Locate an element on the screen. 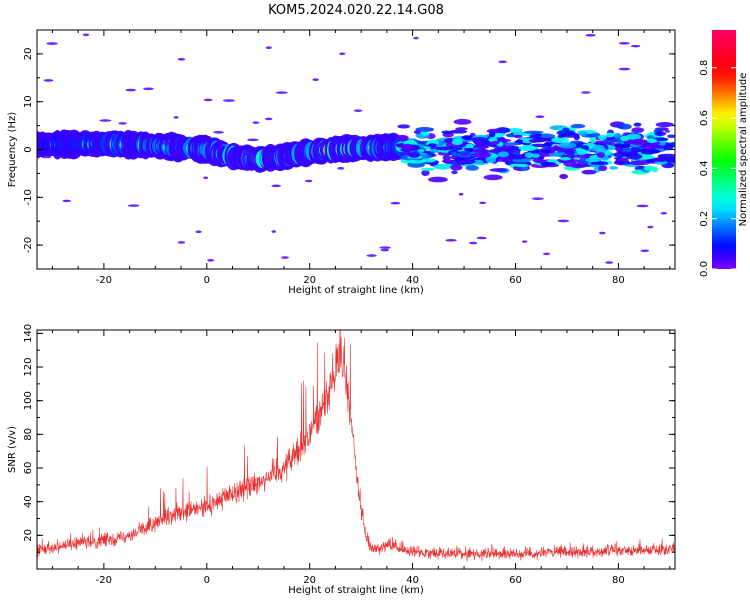 Image resolution: width=750 pixels, height=604 pixels. x-tick-label: 60 is located at coordinates (515, 280).